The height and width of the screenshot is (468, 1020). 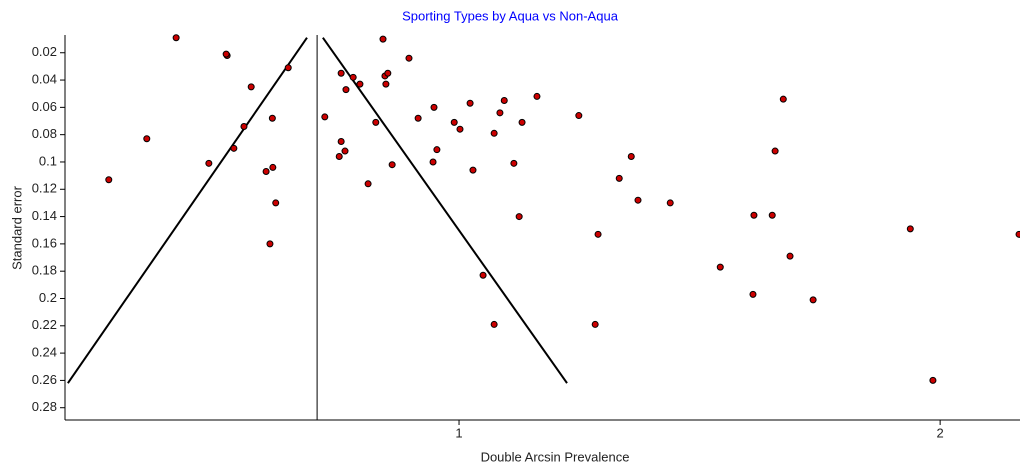 What do you see at coordinates (555, 456) in the screenshot?
I see `x-axis-label: Double Arcsin Prevalence` at bounding box center [555, 456].